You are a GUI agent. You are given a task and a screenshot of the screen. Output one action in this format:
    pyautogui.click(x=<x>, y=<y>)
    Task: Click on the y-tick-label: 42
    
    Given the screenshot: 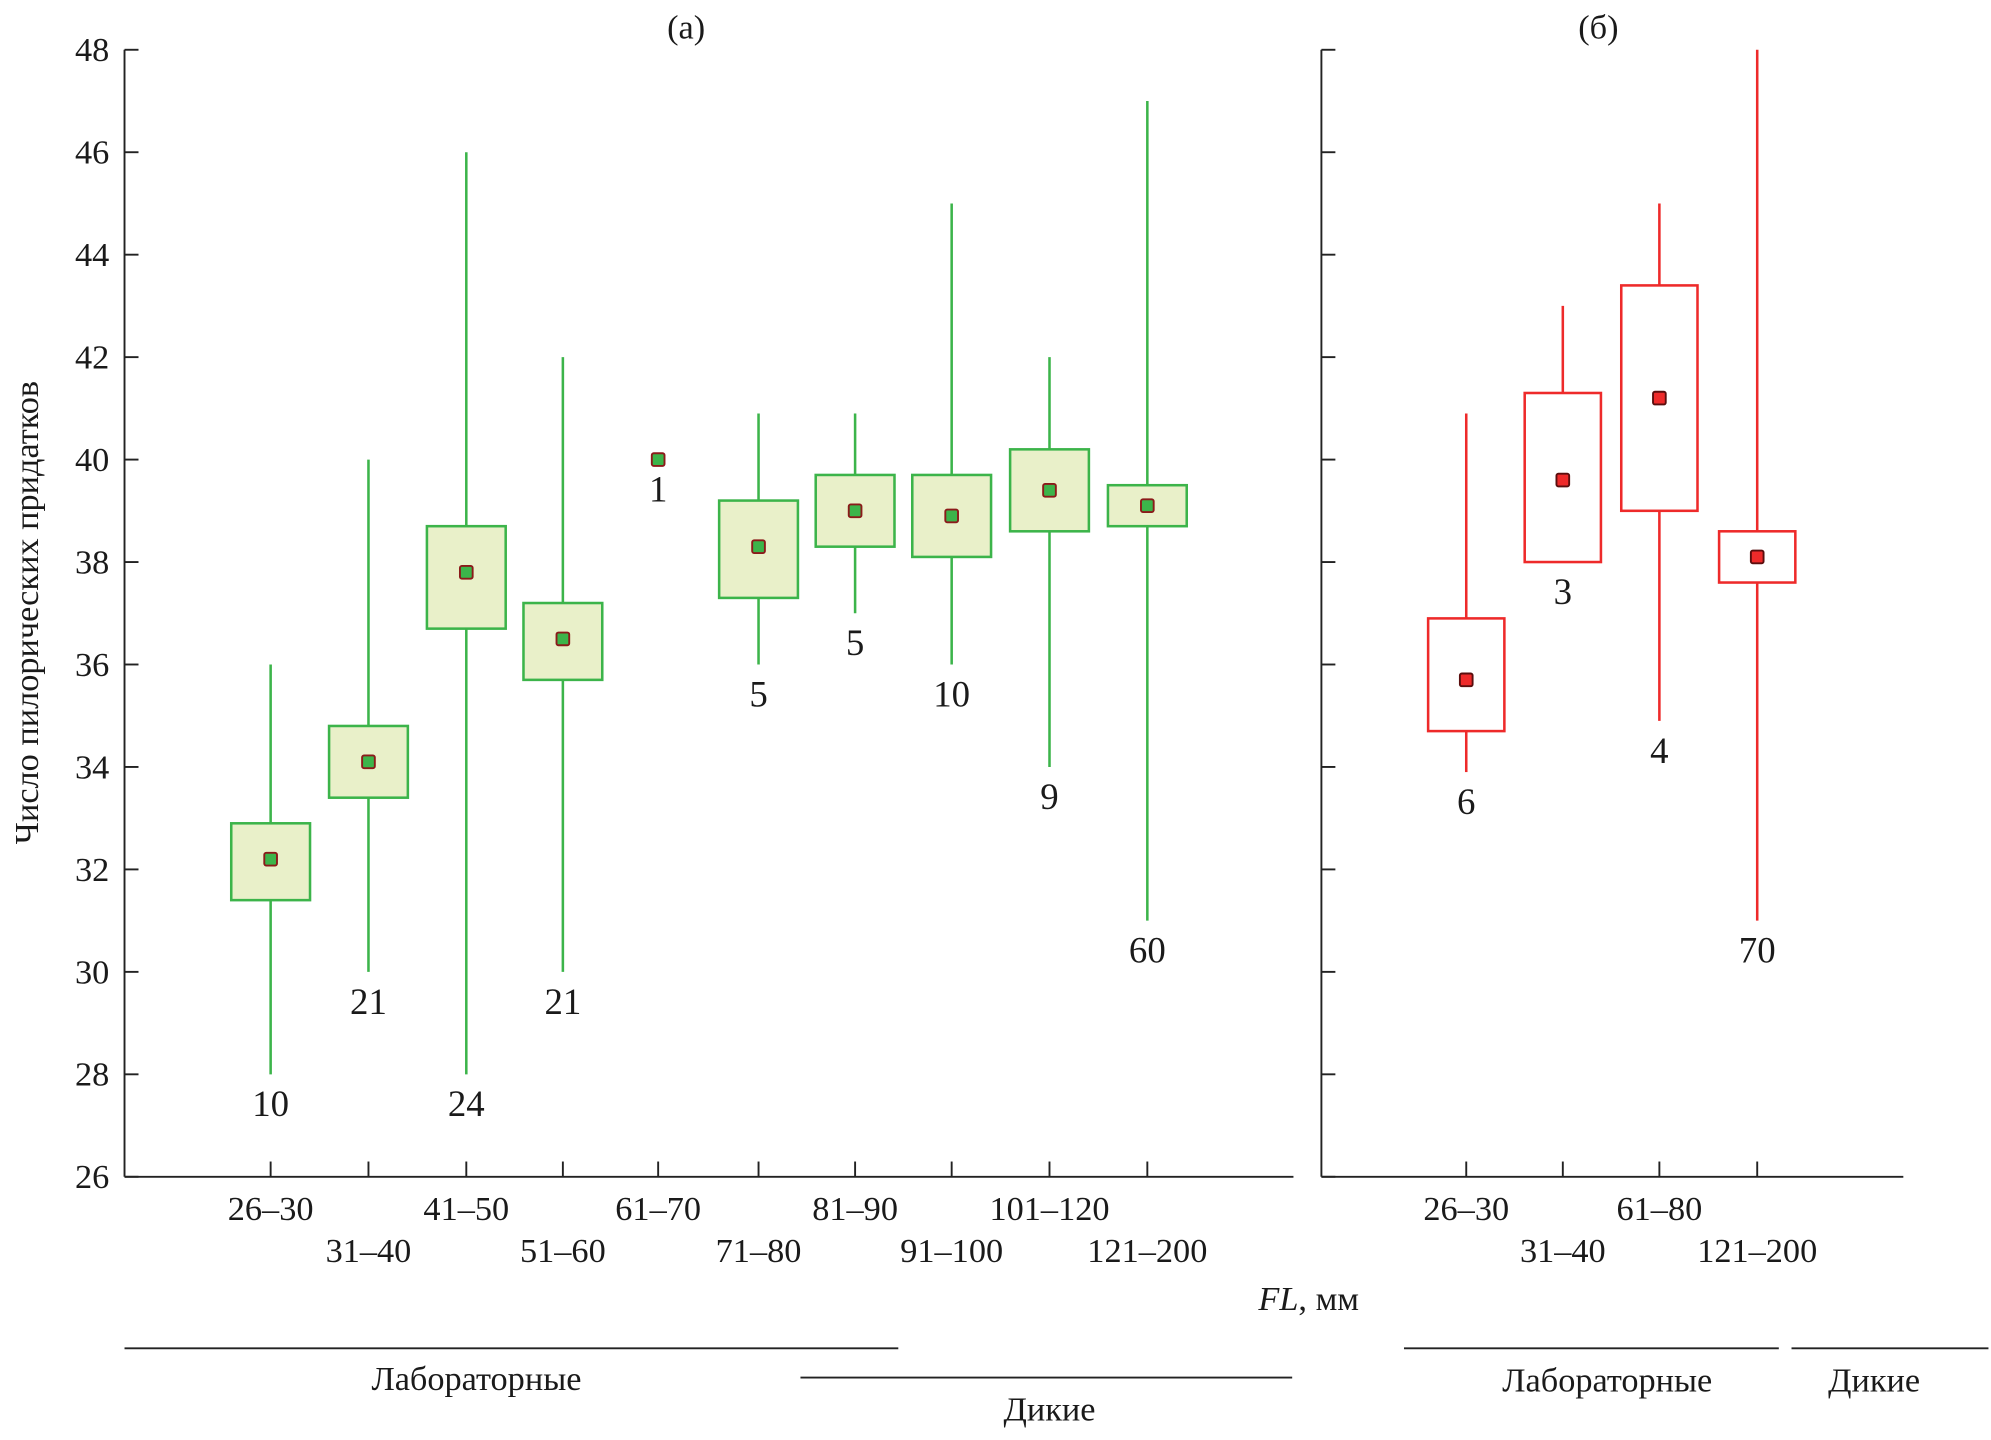 What is the action you would take?
    pyautogui.click(x=92, y=358)
    